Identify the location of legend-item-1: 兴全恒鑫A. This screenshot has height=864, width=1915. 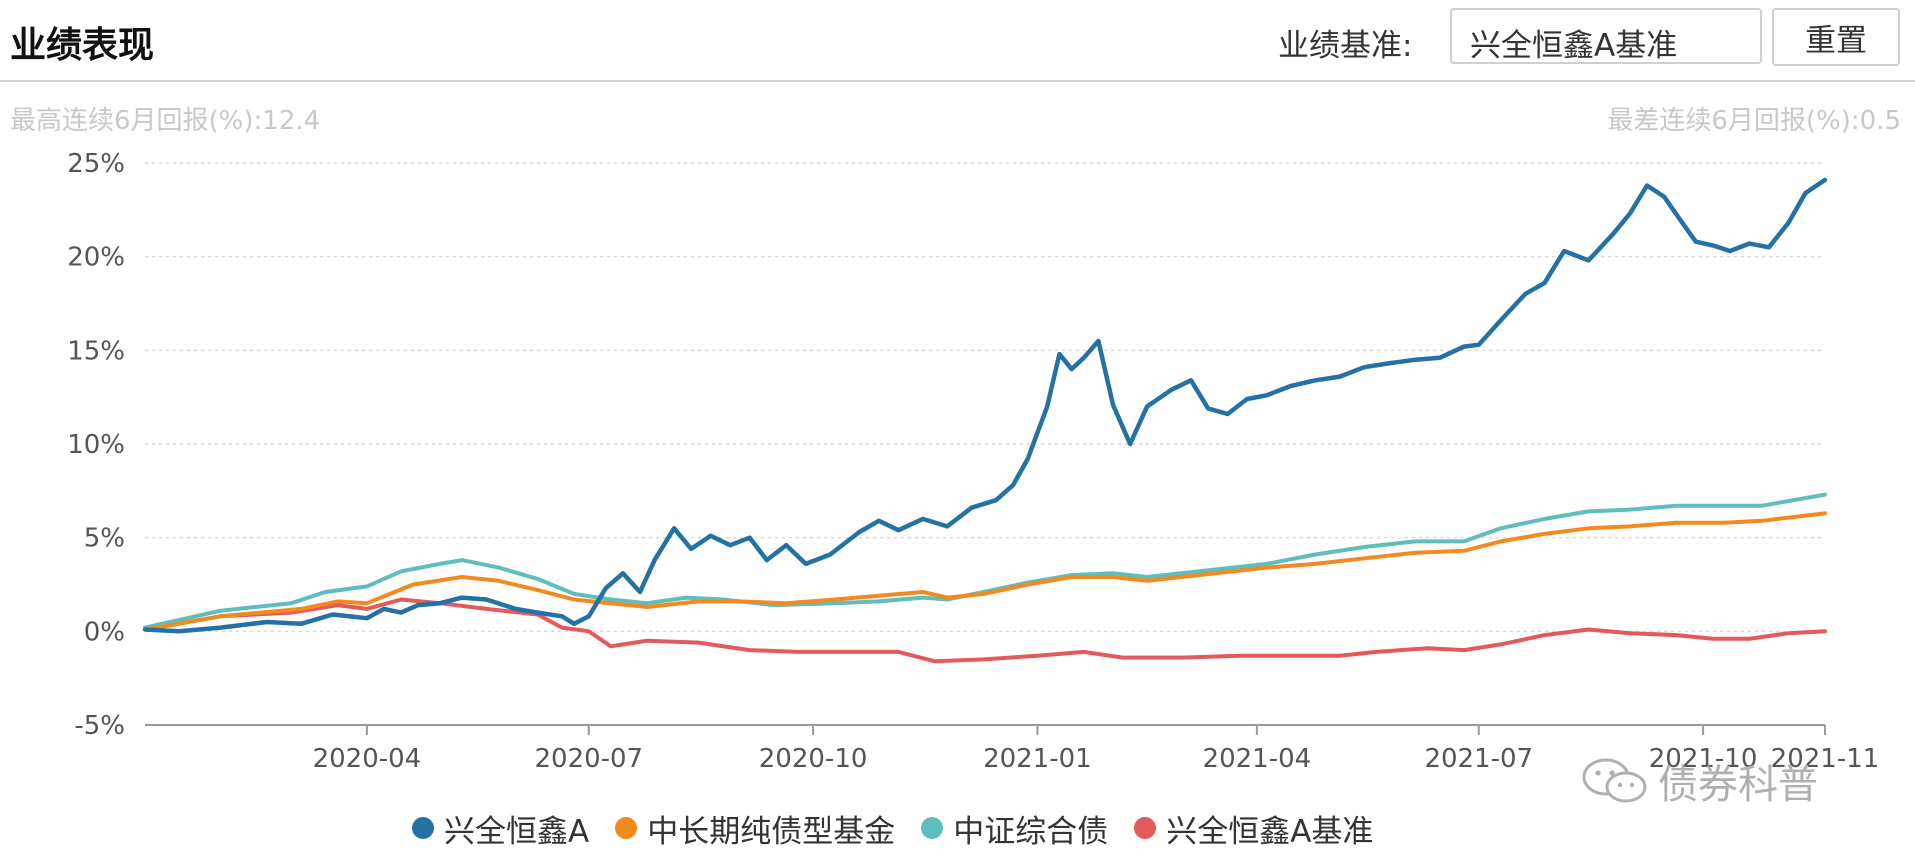
(500, 828).